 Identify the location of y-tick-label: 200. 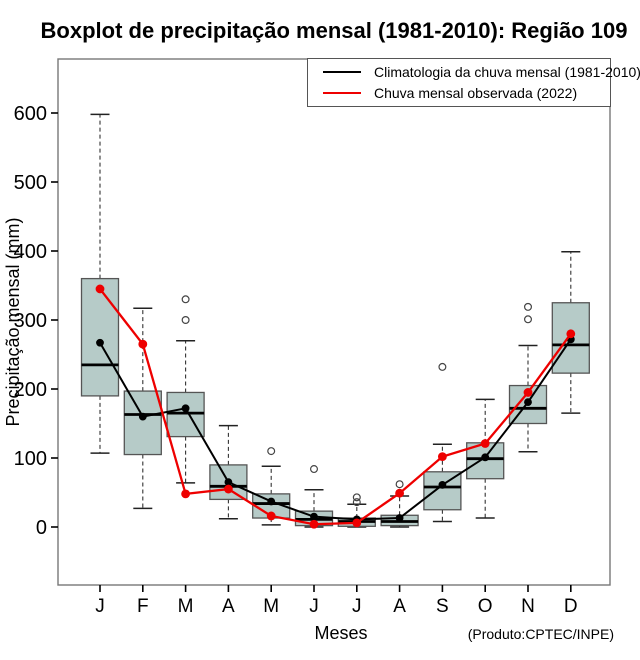
(30, 390).